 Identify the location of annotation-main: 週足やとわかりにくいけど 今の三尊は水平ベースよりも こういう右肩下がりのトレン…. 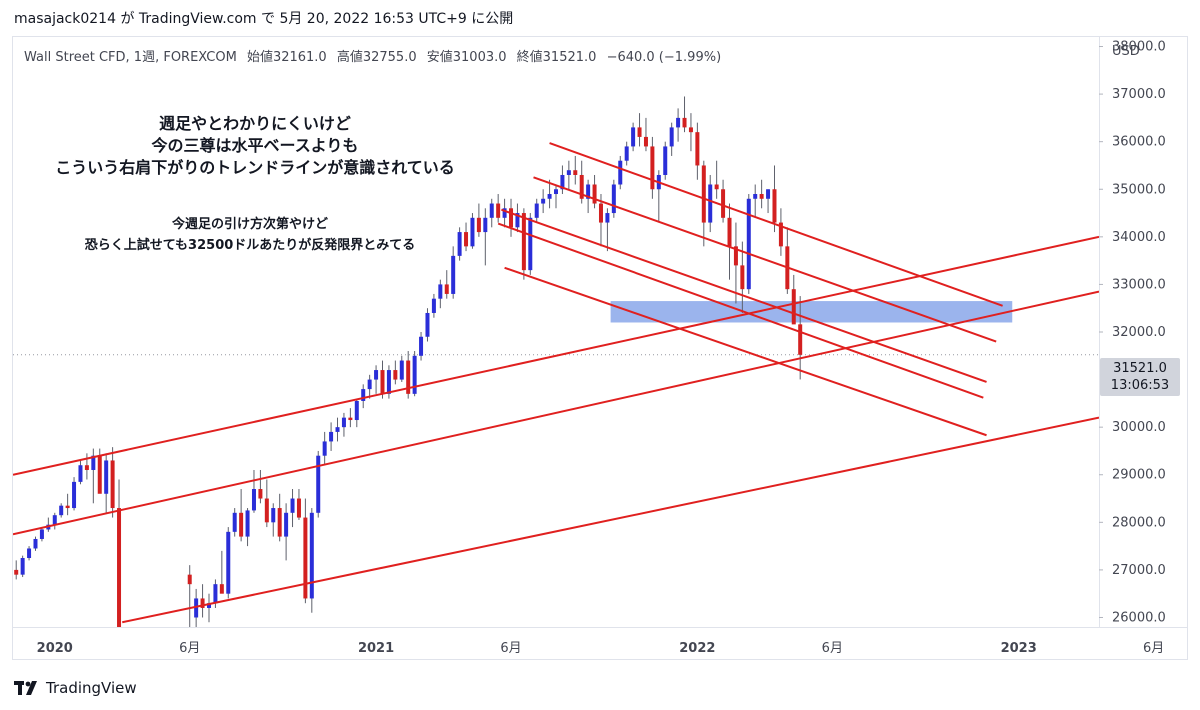
(255, 146).